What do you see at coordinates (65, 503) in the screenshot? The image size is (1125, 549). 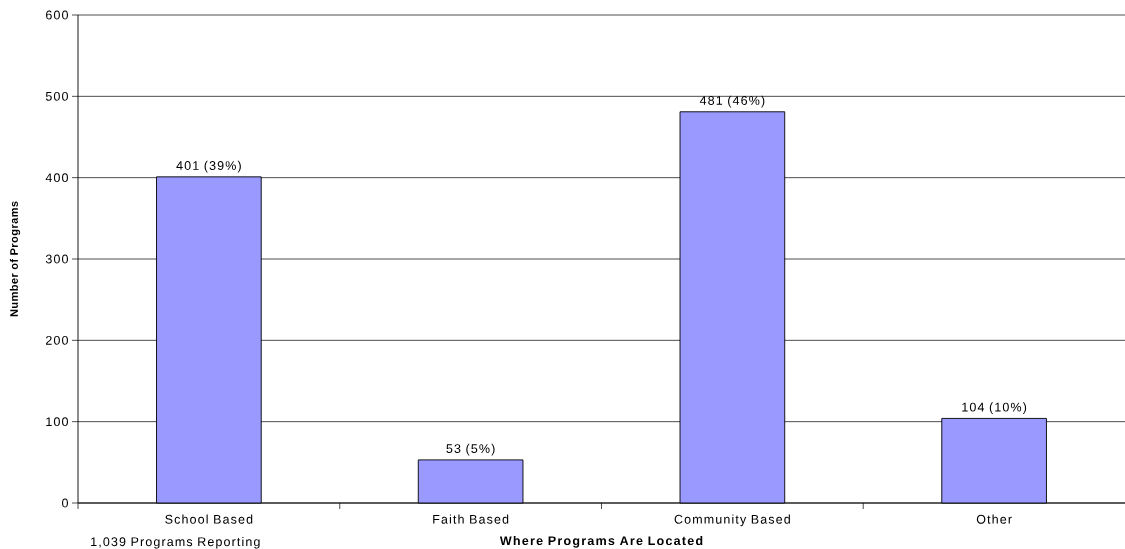 I see `y-tick-label: 0` at bounding box center [65, 503].